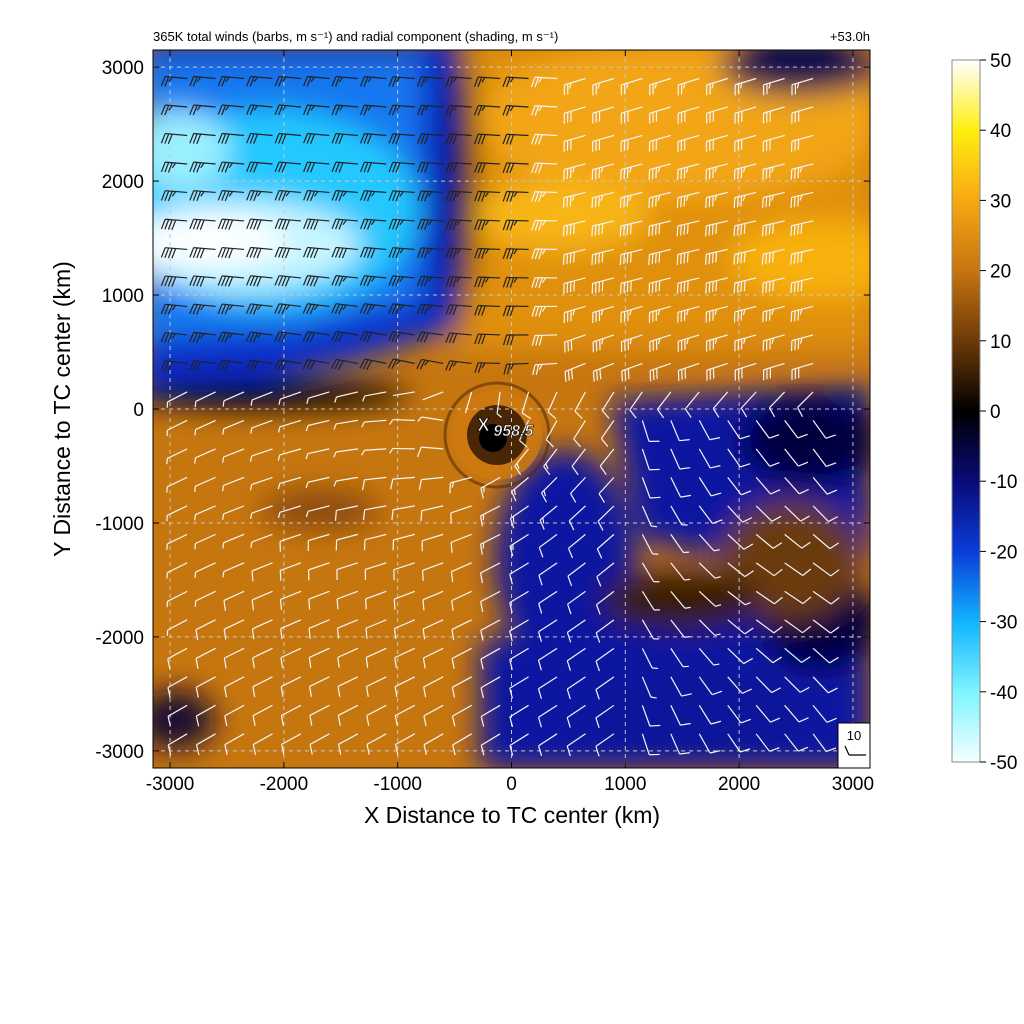 This screenshot has width=1024, height=1024. I want to click on x-tick-label: -1000, so click(397, 784).